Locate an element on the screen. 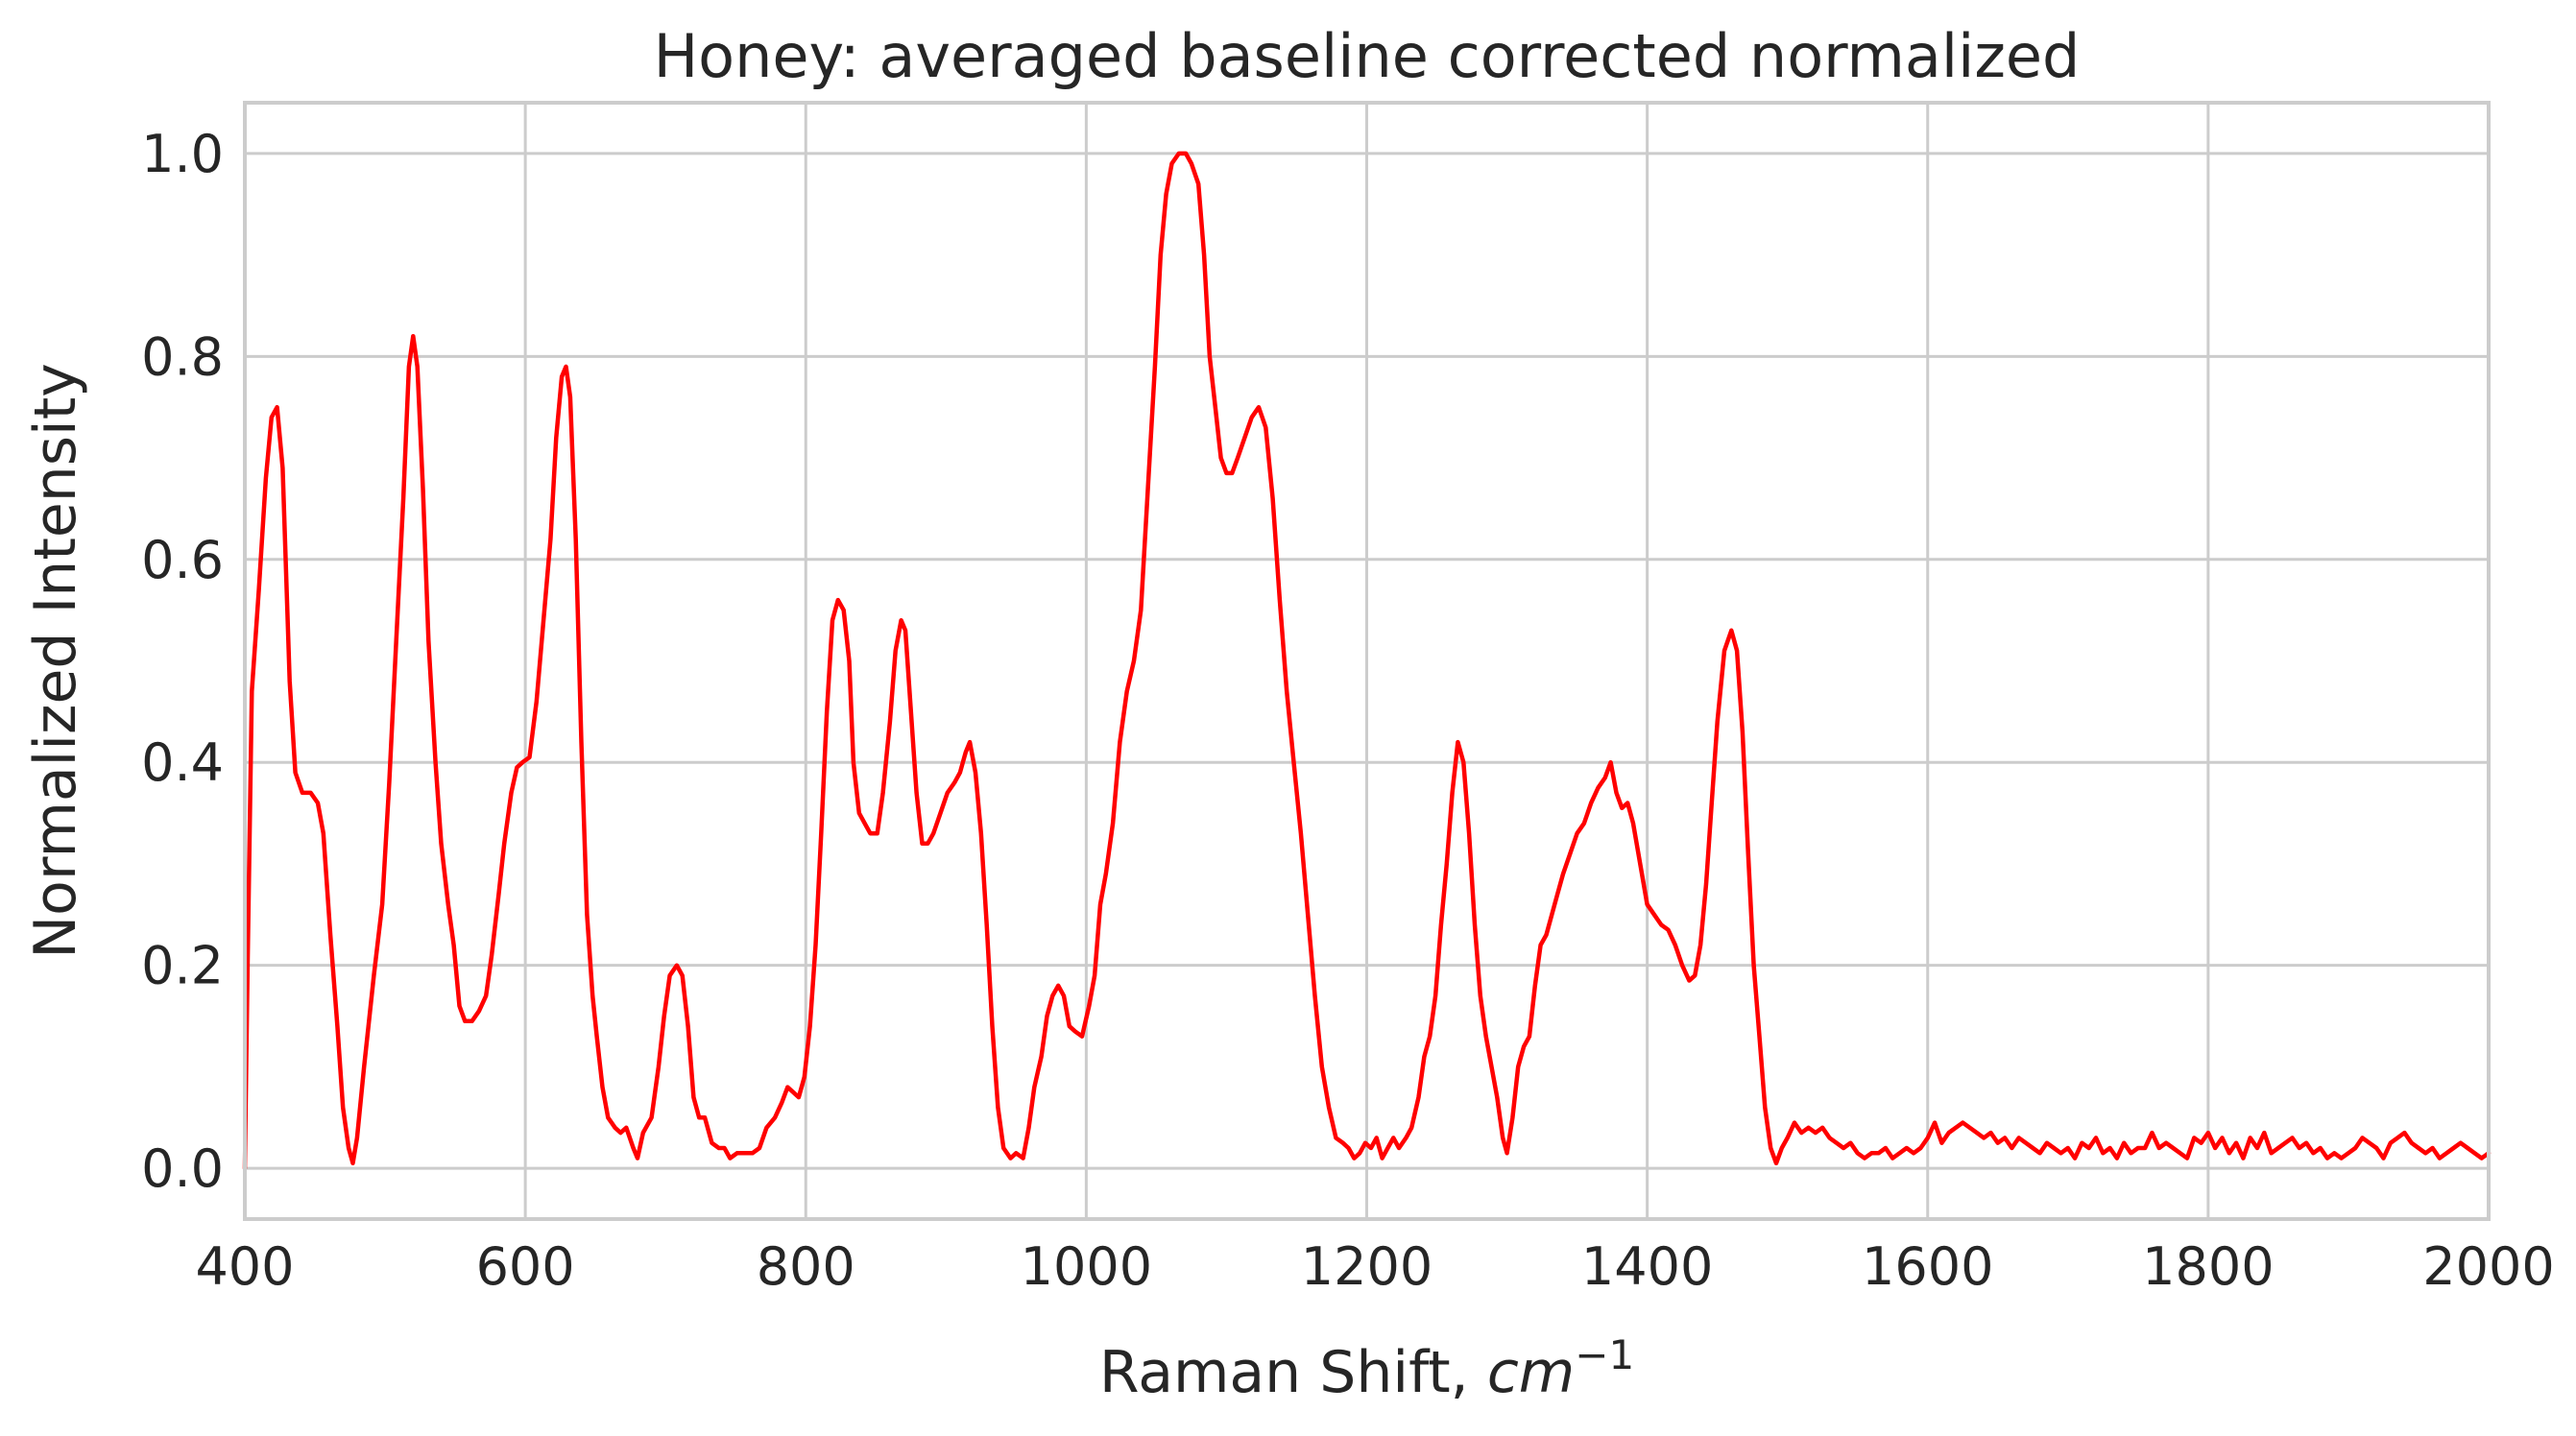 The height and width of the screenshot is (1436, 2576). x-tick-label: 1600 is located at coordinates (1927, 1266).